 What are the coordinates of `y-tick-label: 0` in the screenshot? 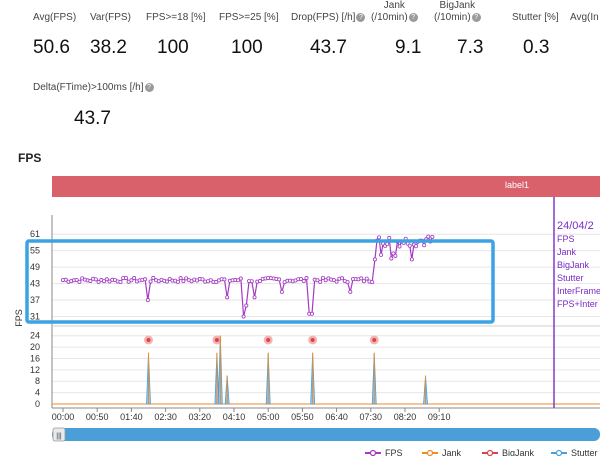 It's located at (37, 404).